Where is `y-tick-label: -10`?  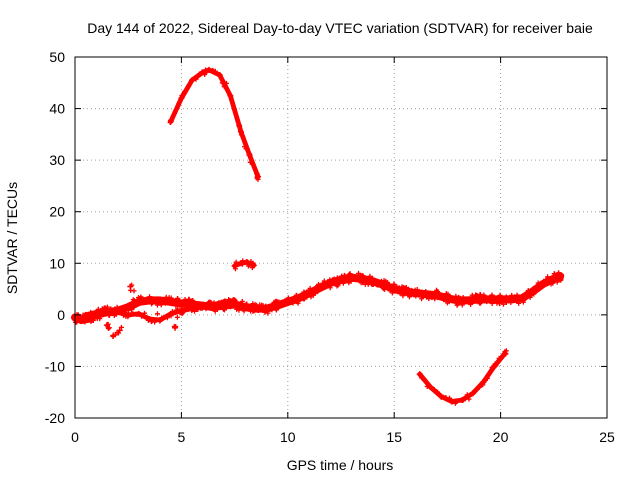
y-tick-label: -10 is located at coordinates (55, 366).